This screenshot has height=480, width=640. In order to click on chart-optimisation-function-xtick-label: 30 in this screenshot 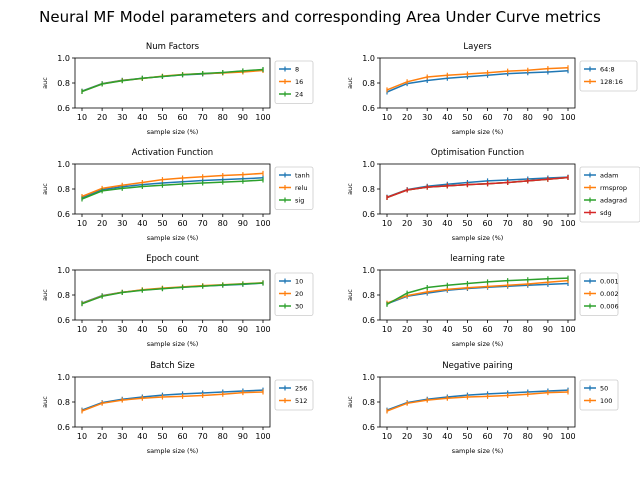, I will do `click(427, 223)`.